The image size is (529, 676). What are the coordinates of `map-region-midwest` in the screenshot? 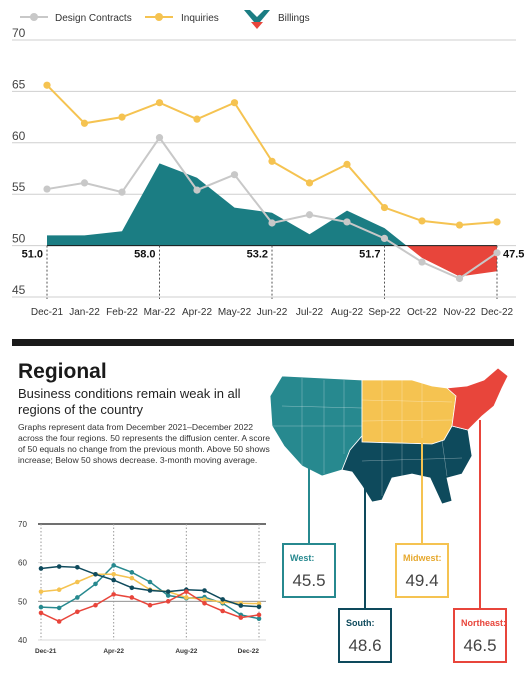 It's located at (409, 412).